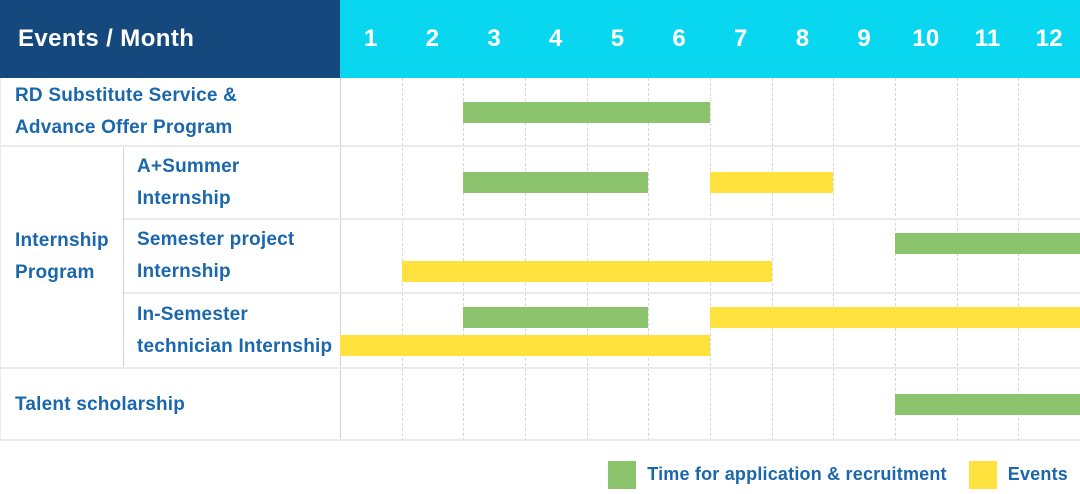 Image resolution: width=1080 pixels, height=494 pixels. I want to click on row-label-3: Semester project Internship, so click(232, 256).